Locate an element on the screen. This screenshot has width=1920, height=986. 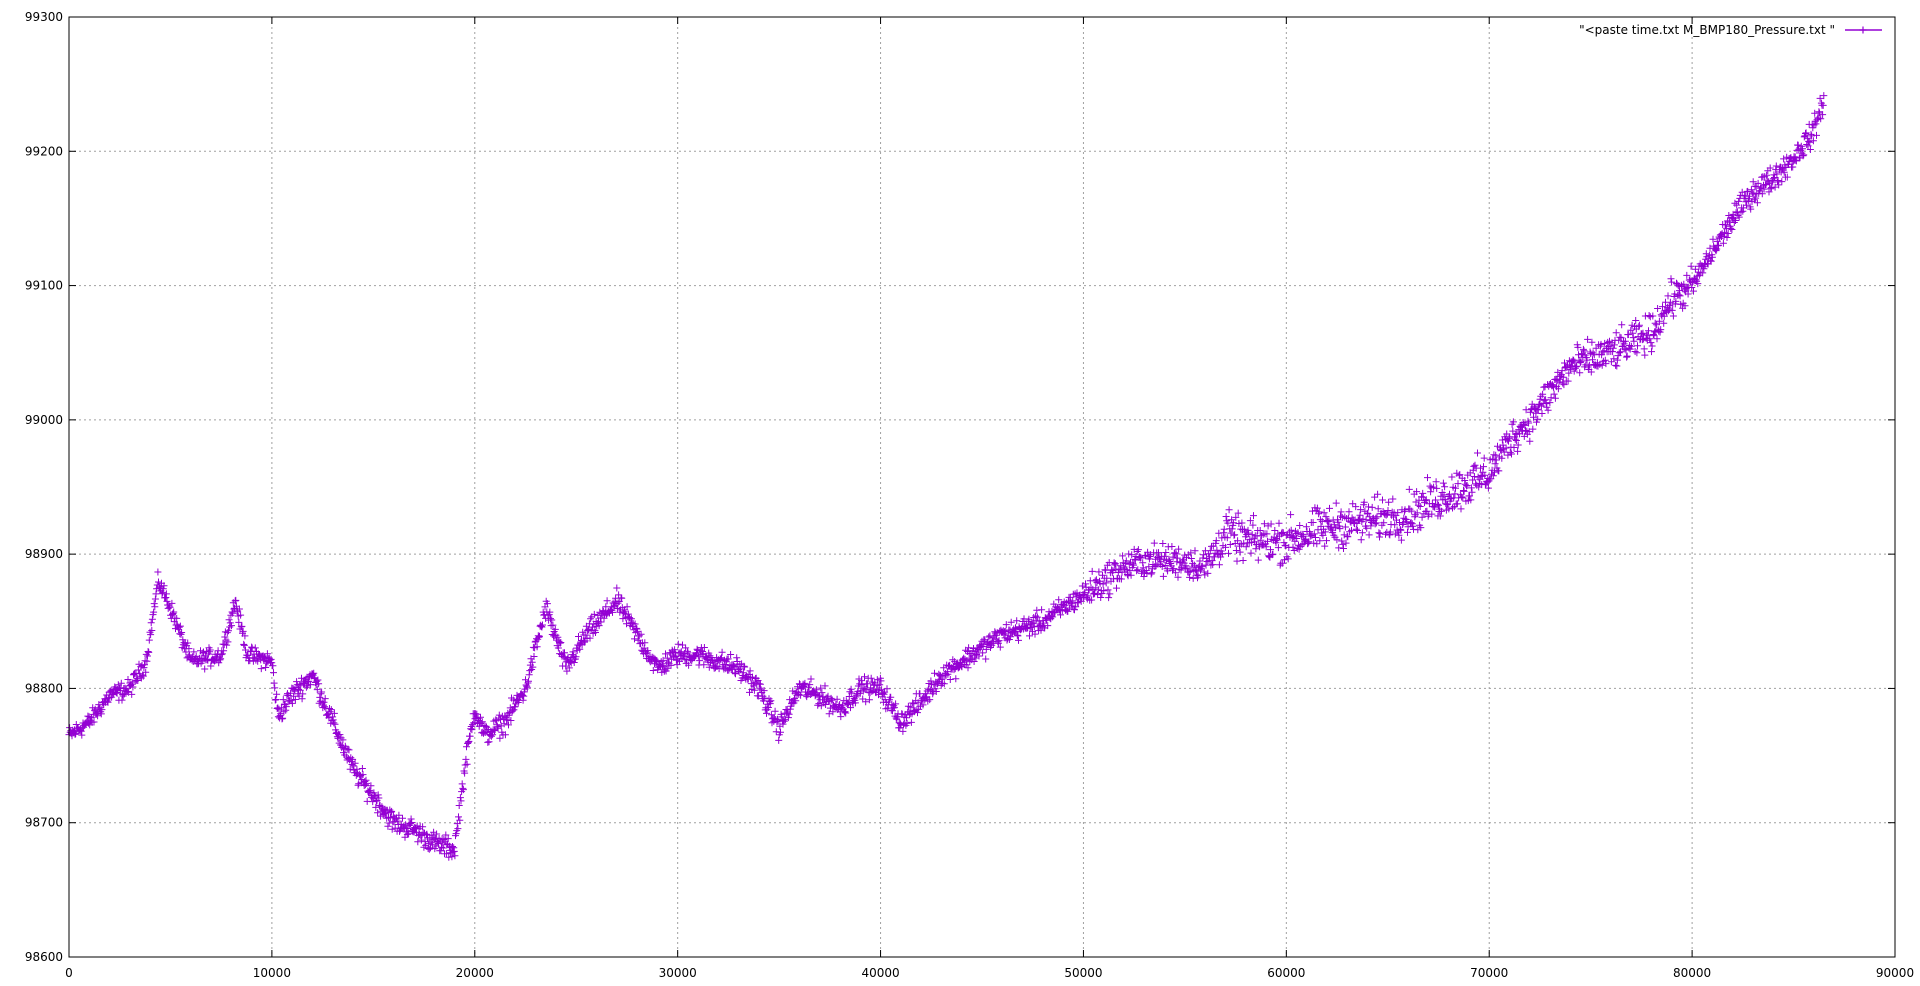
legend-series-label: "<paste time.txt M_BMP180_Pressure.txt " is located at coordinates (1707, 30).